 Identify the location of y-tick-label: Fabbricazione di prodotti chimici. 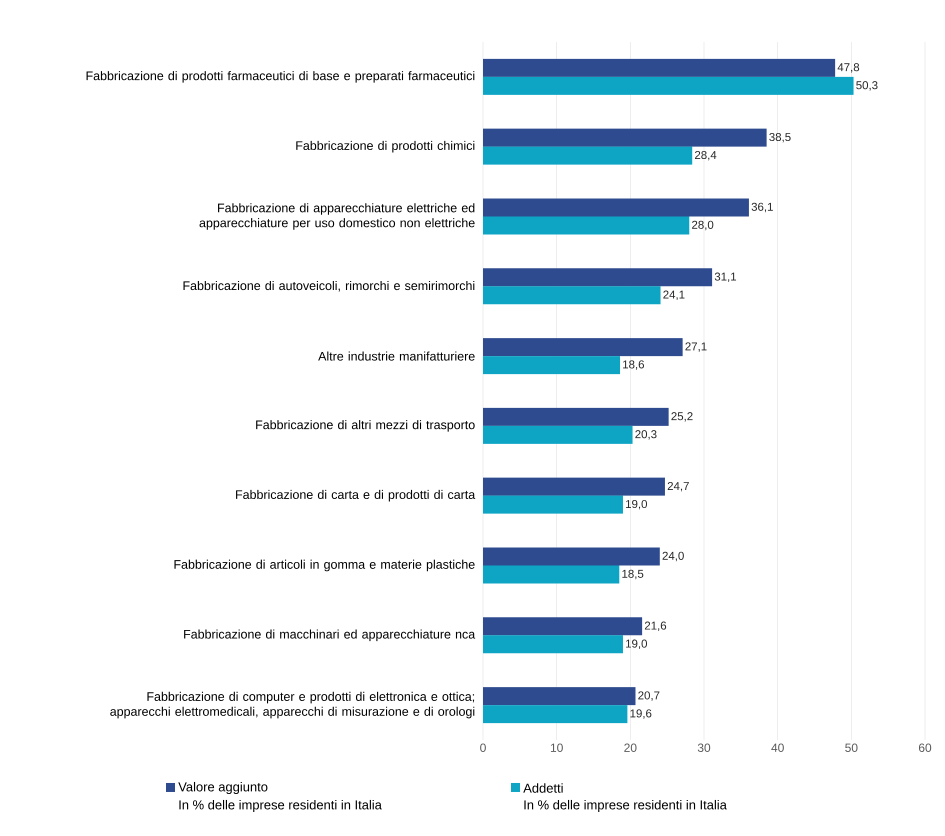
(385, 146).